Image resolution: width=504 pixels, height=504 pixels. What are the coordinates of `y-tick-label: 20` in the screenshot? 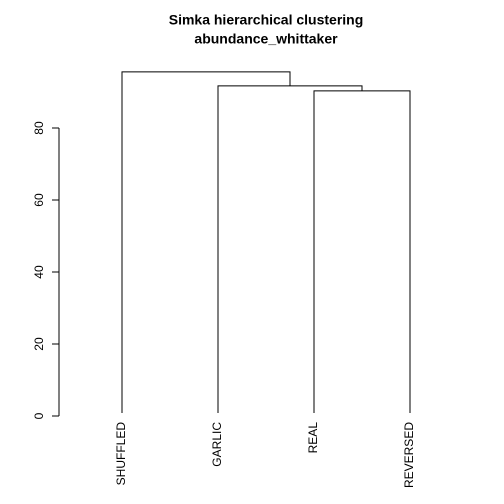 It's located at (39, 344).